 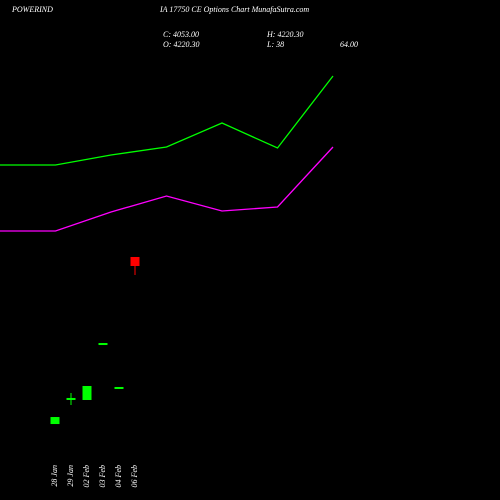 What do you see at coordinates (181, 44) in the screenshot?
I see `info-open: O: 4220.30` at bounding box center [181, 44].